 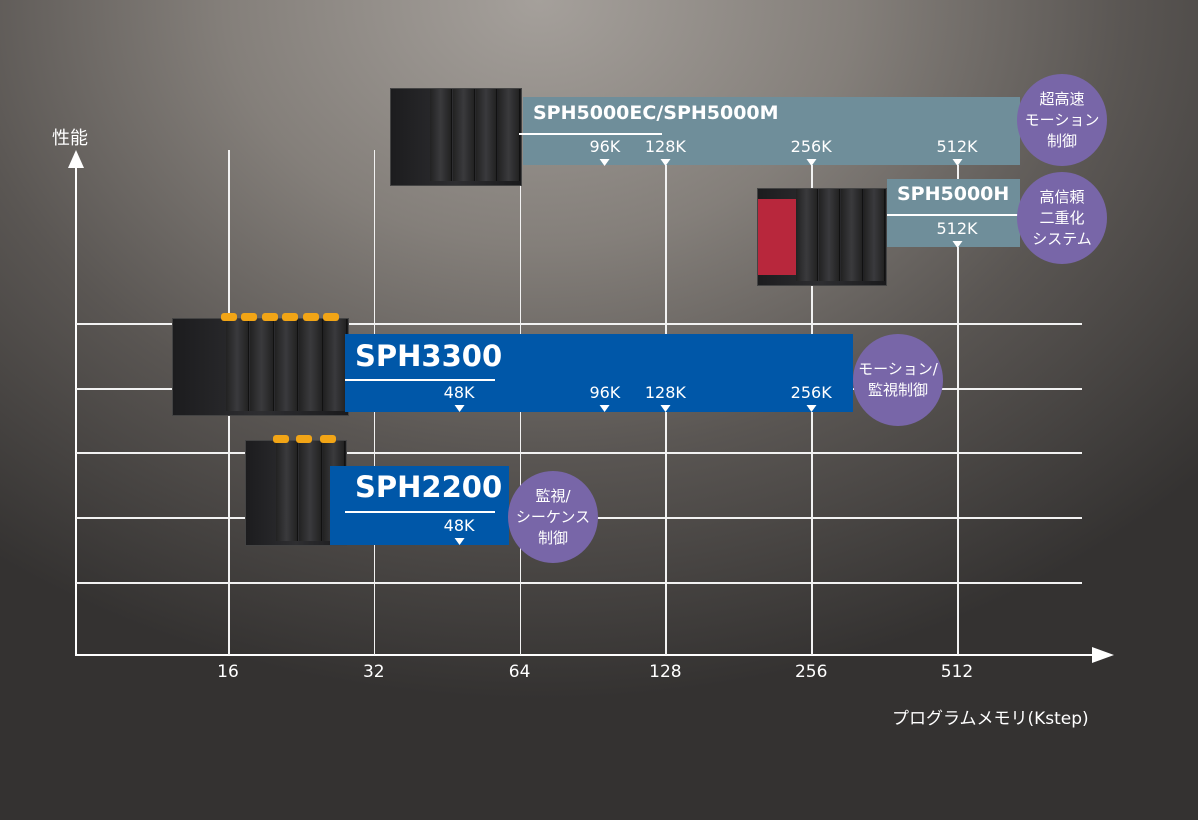 I want to click on y-axis, so click(x=76, y=410).